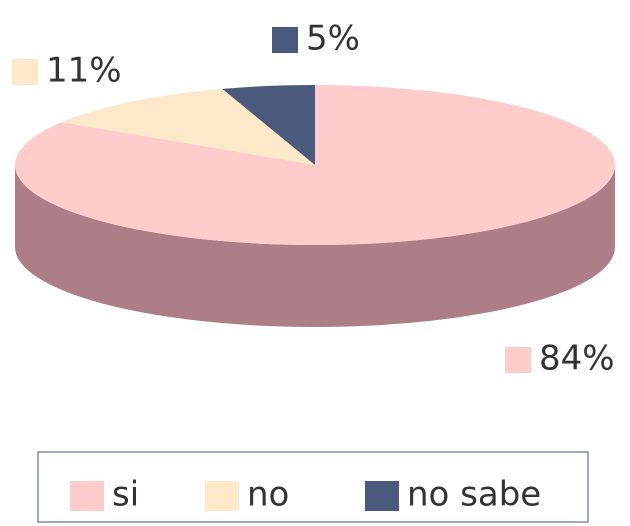 The width and height of the screenshot is (630, 526). What do you see at coordinates (474, 495) in the screenshot?
I see `legend-label: no sabe` at bounding box center [474, 495].